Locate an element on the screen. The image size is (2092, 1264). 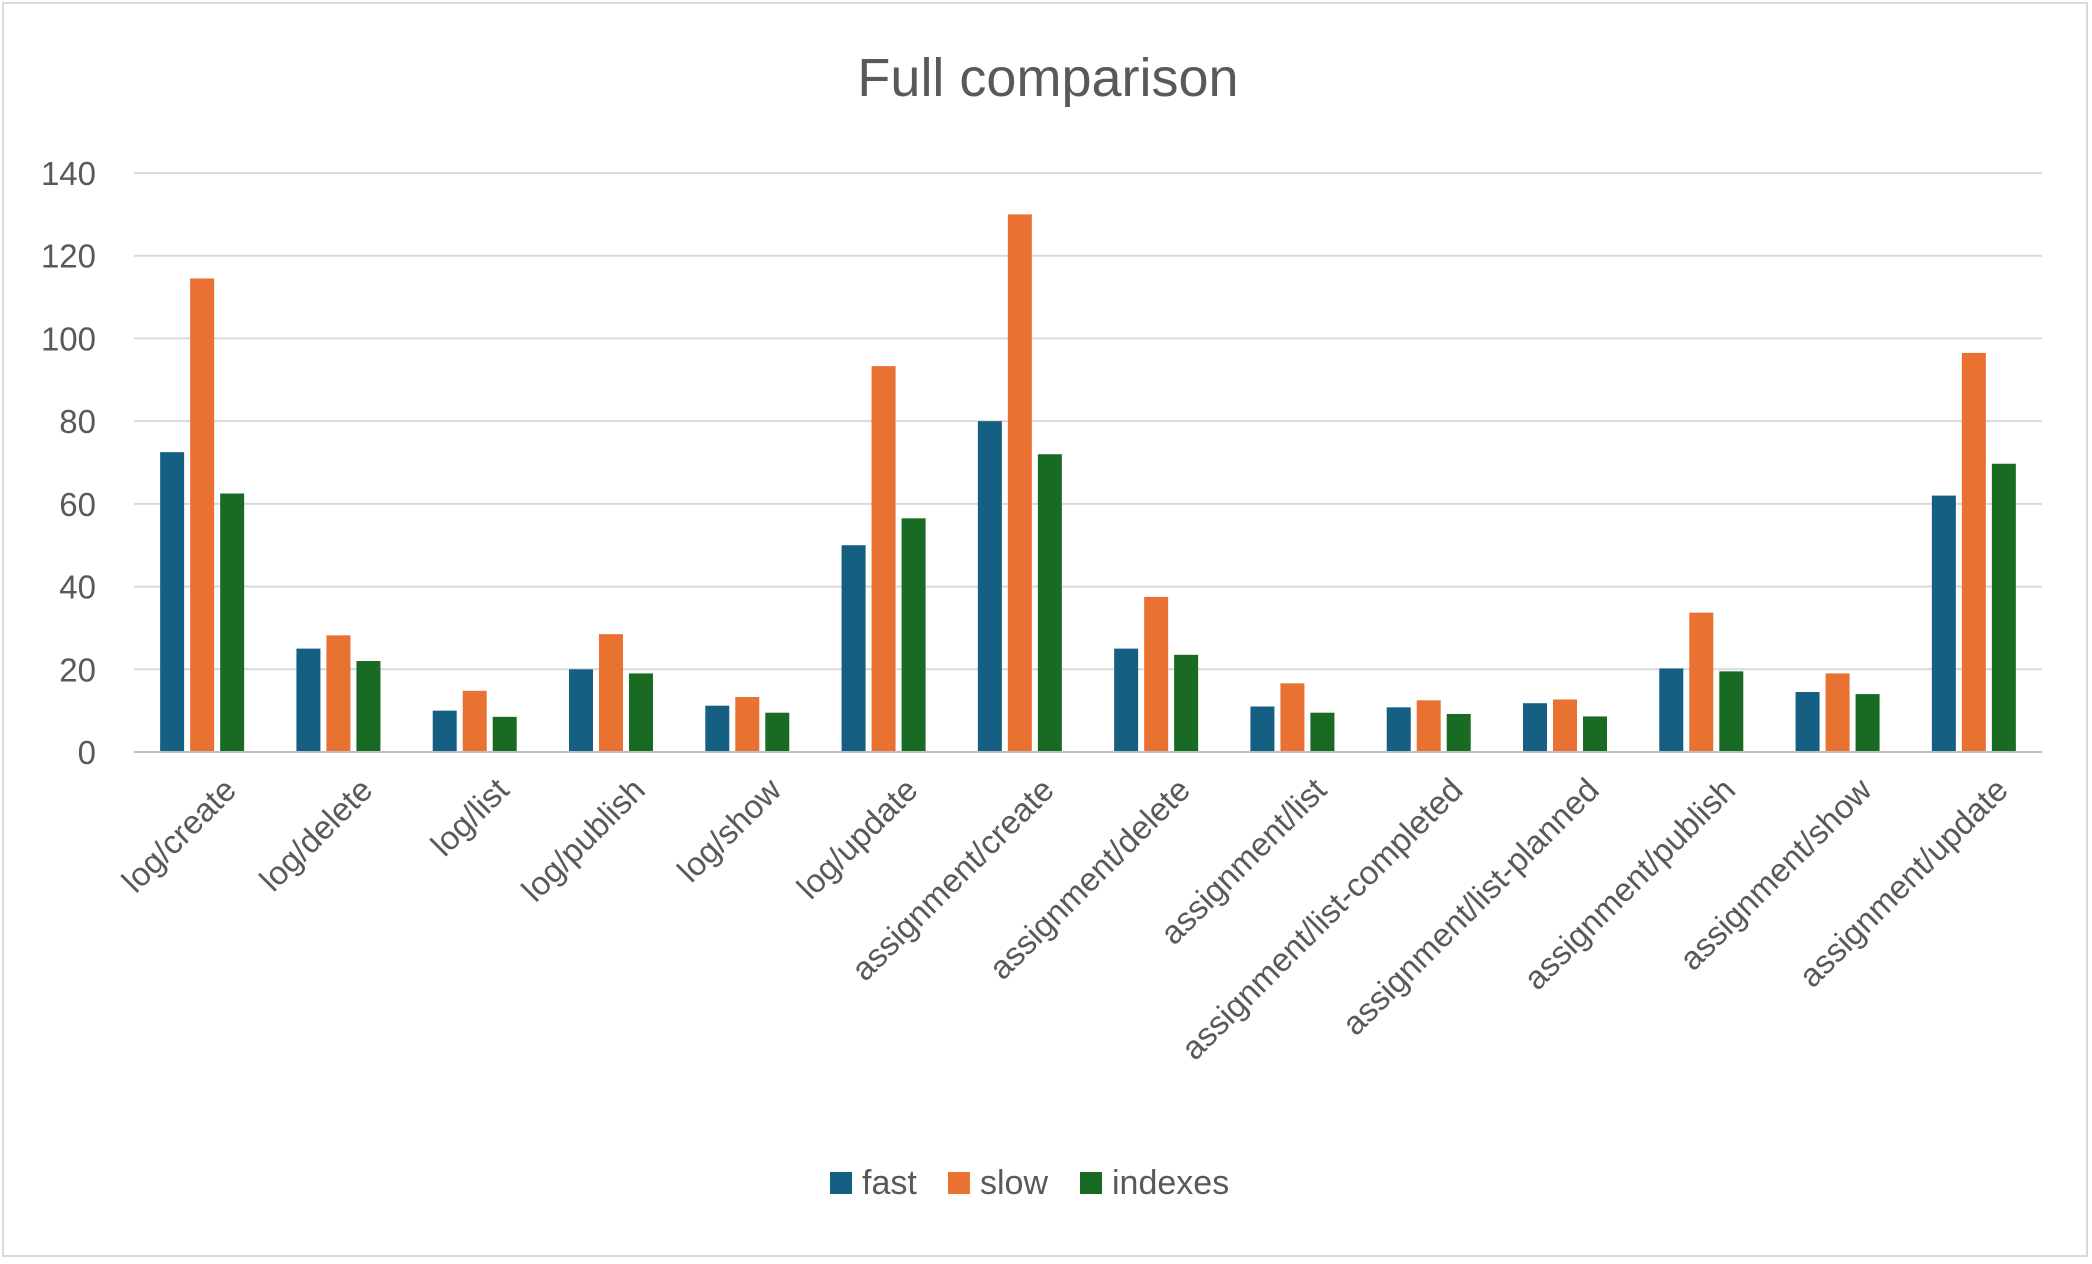
x-category-label: log/delete is located at coordinates (315, 834).